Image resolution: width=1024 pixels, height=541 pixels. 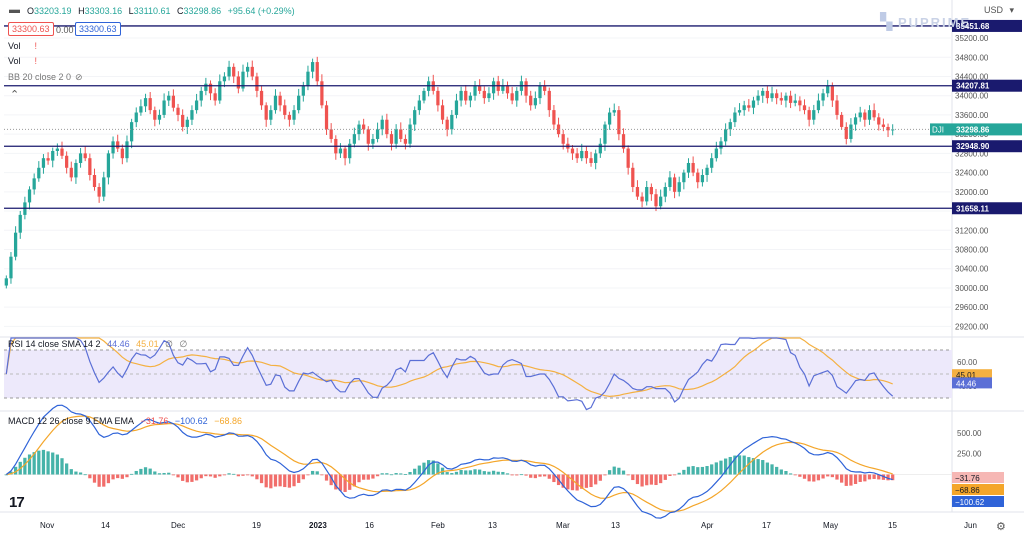 I want to click on warning-icon-2: !, so click(x=36, y=61).